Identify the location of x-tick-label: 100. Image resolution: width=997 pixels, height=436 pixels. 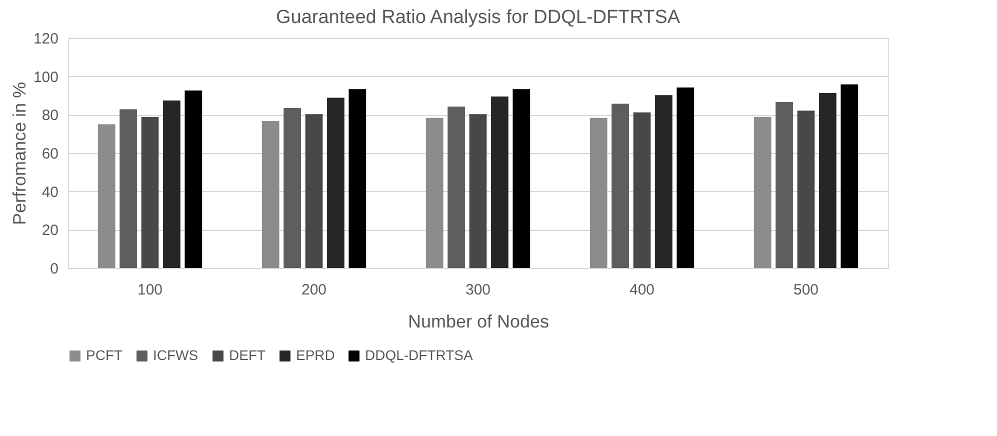
(150, 290).